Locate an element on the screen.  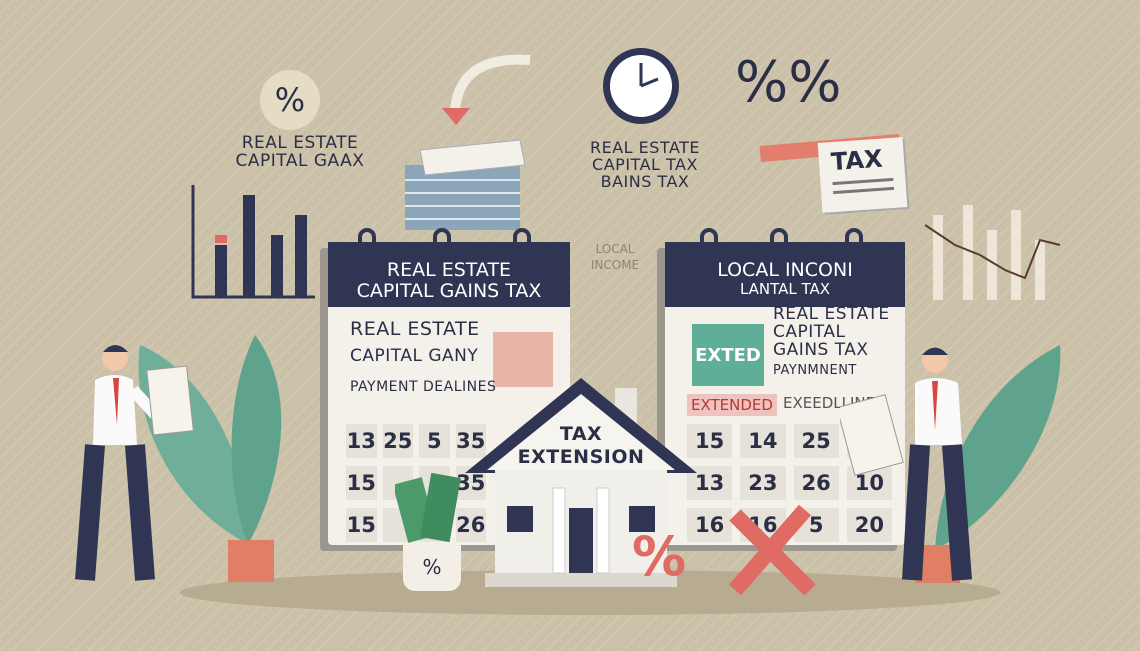
tax-document: TAX is located at coordinates (862, 175).